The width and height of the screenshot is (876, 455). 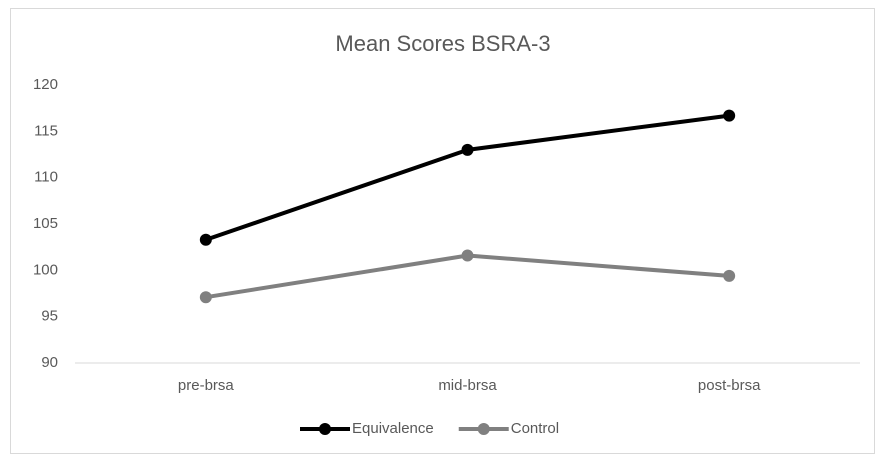 I want to click on y-tick-label: 115, so click(x=46, y=130).